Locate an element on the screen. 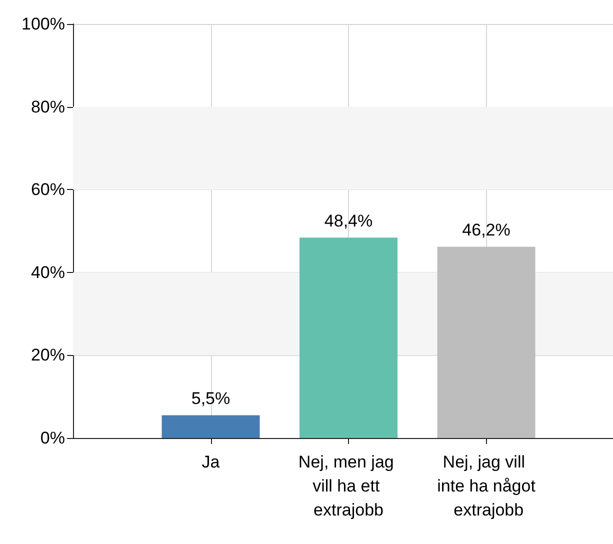  data-label: 48,4% is located at coordinates (348, 221).